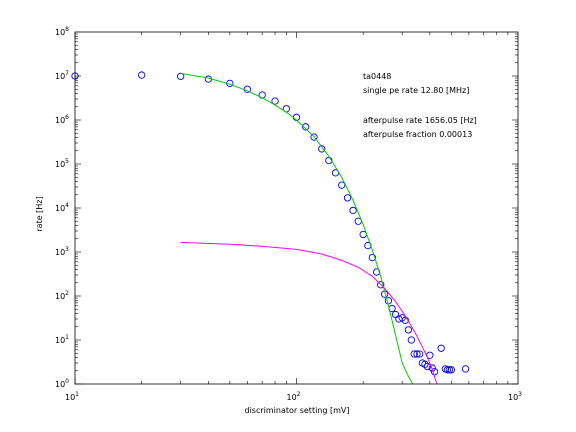 This screenshot has height=432, width=576. I want to click on x-tick-label: 10², so click(293, 396).